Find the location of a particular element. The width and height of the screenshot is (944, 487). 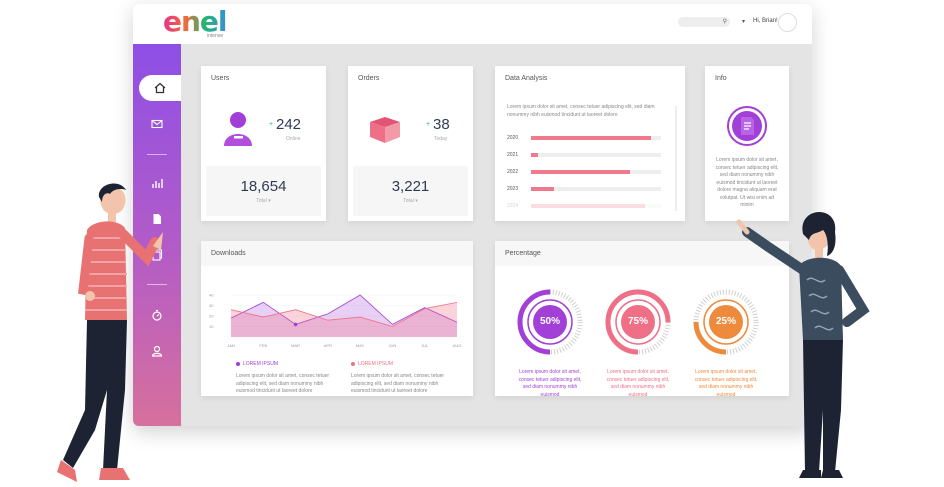

chevron-down-icon: ▾ is located at coordinates (744, 22).